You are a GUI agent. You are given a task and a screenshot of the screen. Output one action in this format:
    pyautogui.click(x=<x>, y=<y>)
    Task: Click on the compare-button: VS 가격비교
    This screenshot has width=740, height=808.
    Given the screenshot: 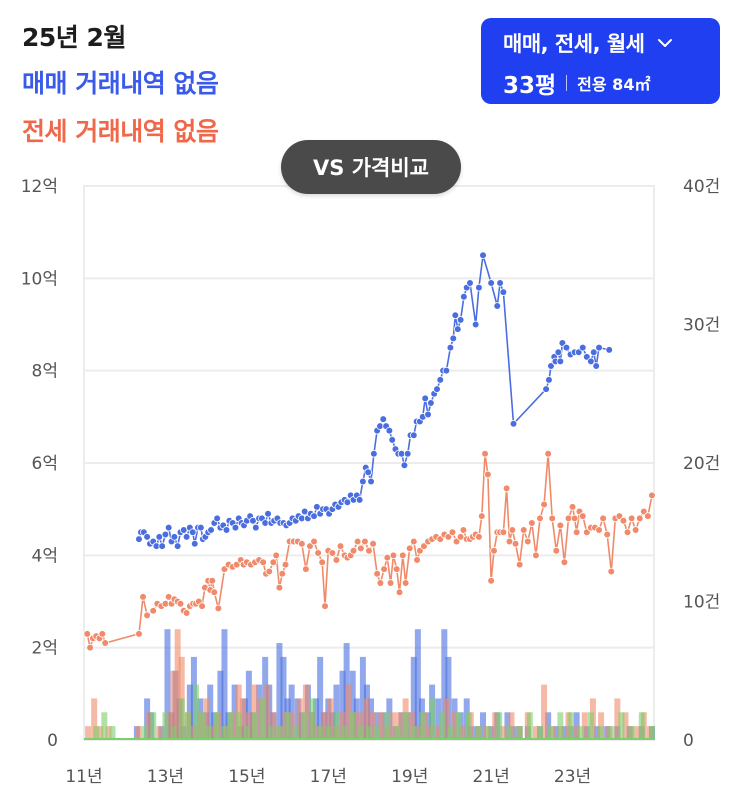 What is the action you would take?
    pyautogui.click(x=371, y=167)
    